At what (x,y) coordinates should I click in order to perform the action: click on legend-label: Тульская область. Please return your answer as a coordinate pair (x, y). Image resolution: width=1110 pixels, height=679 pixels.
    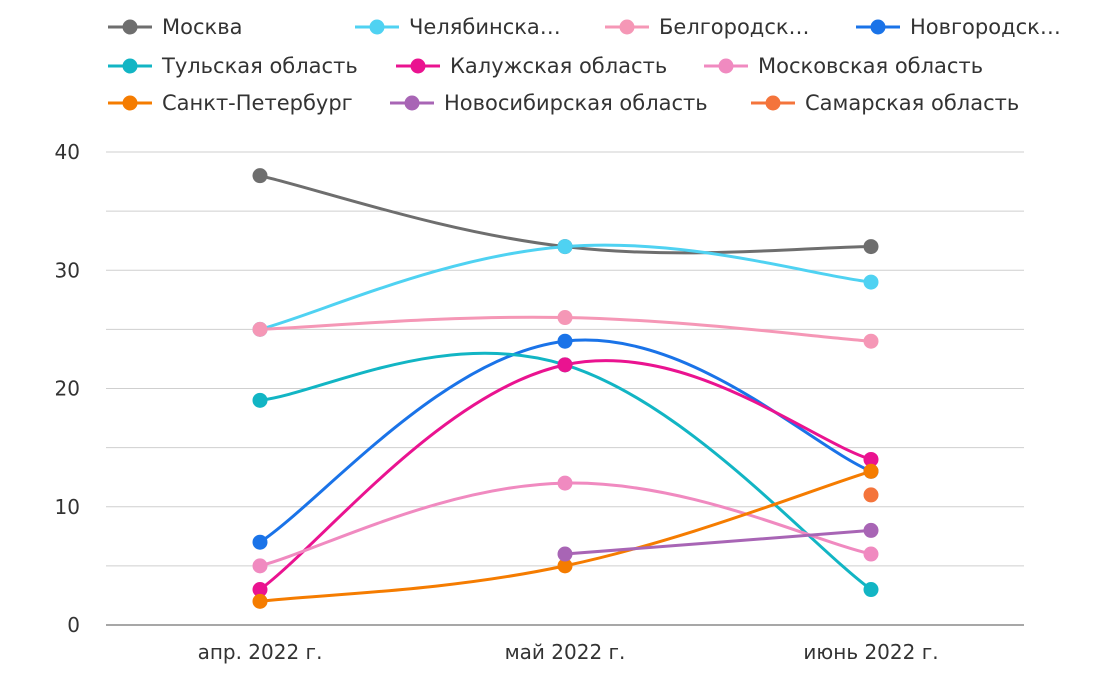
    Looking at the image, I should click on (259, 66).